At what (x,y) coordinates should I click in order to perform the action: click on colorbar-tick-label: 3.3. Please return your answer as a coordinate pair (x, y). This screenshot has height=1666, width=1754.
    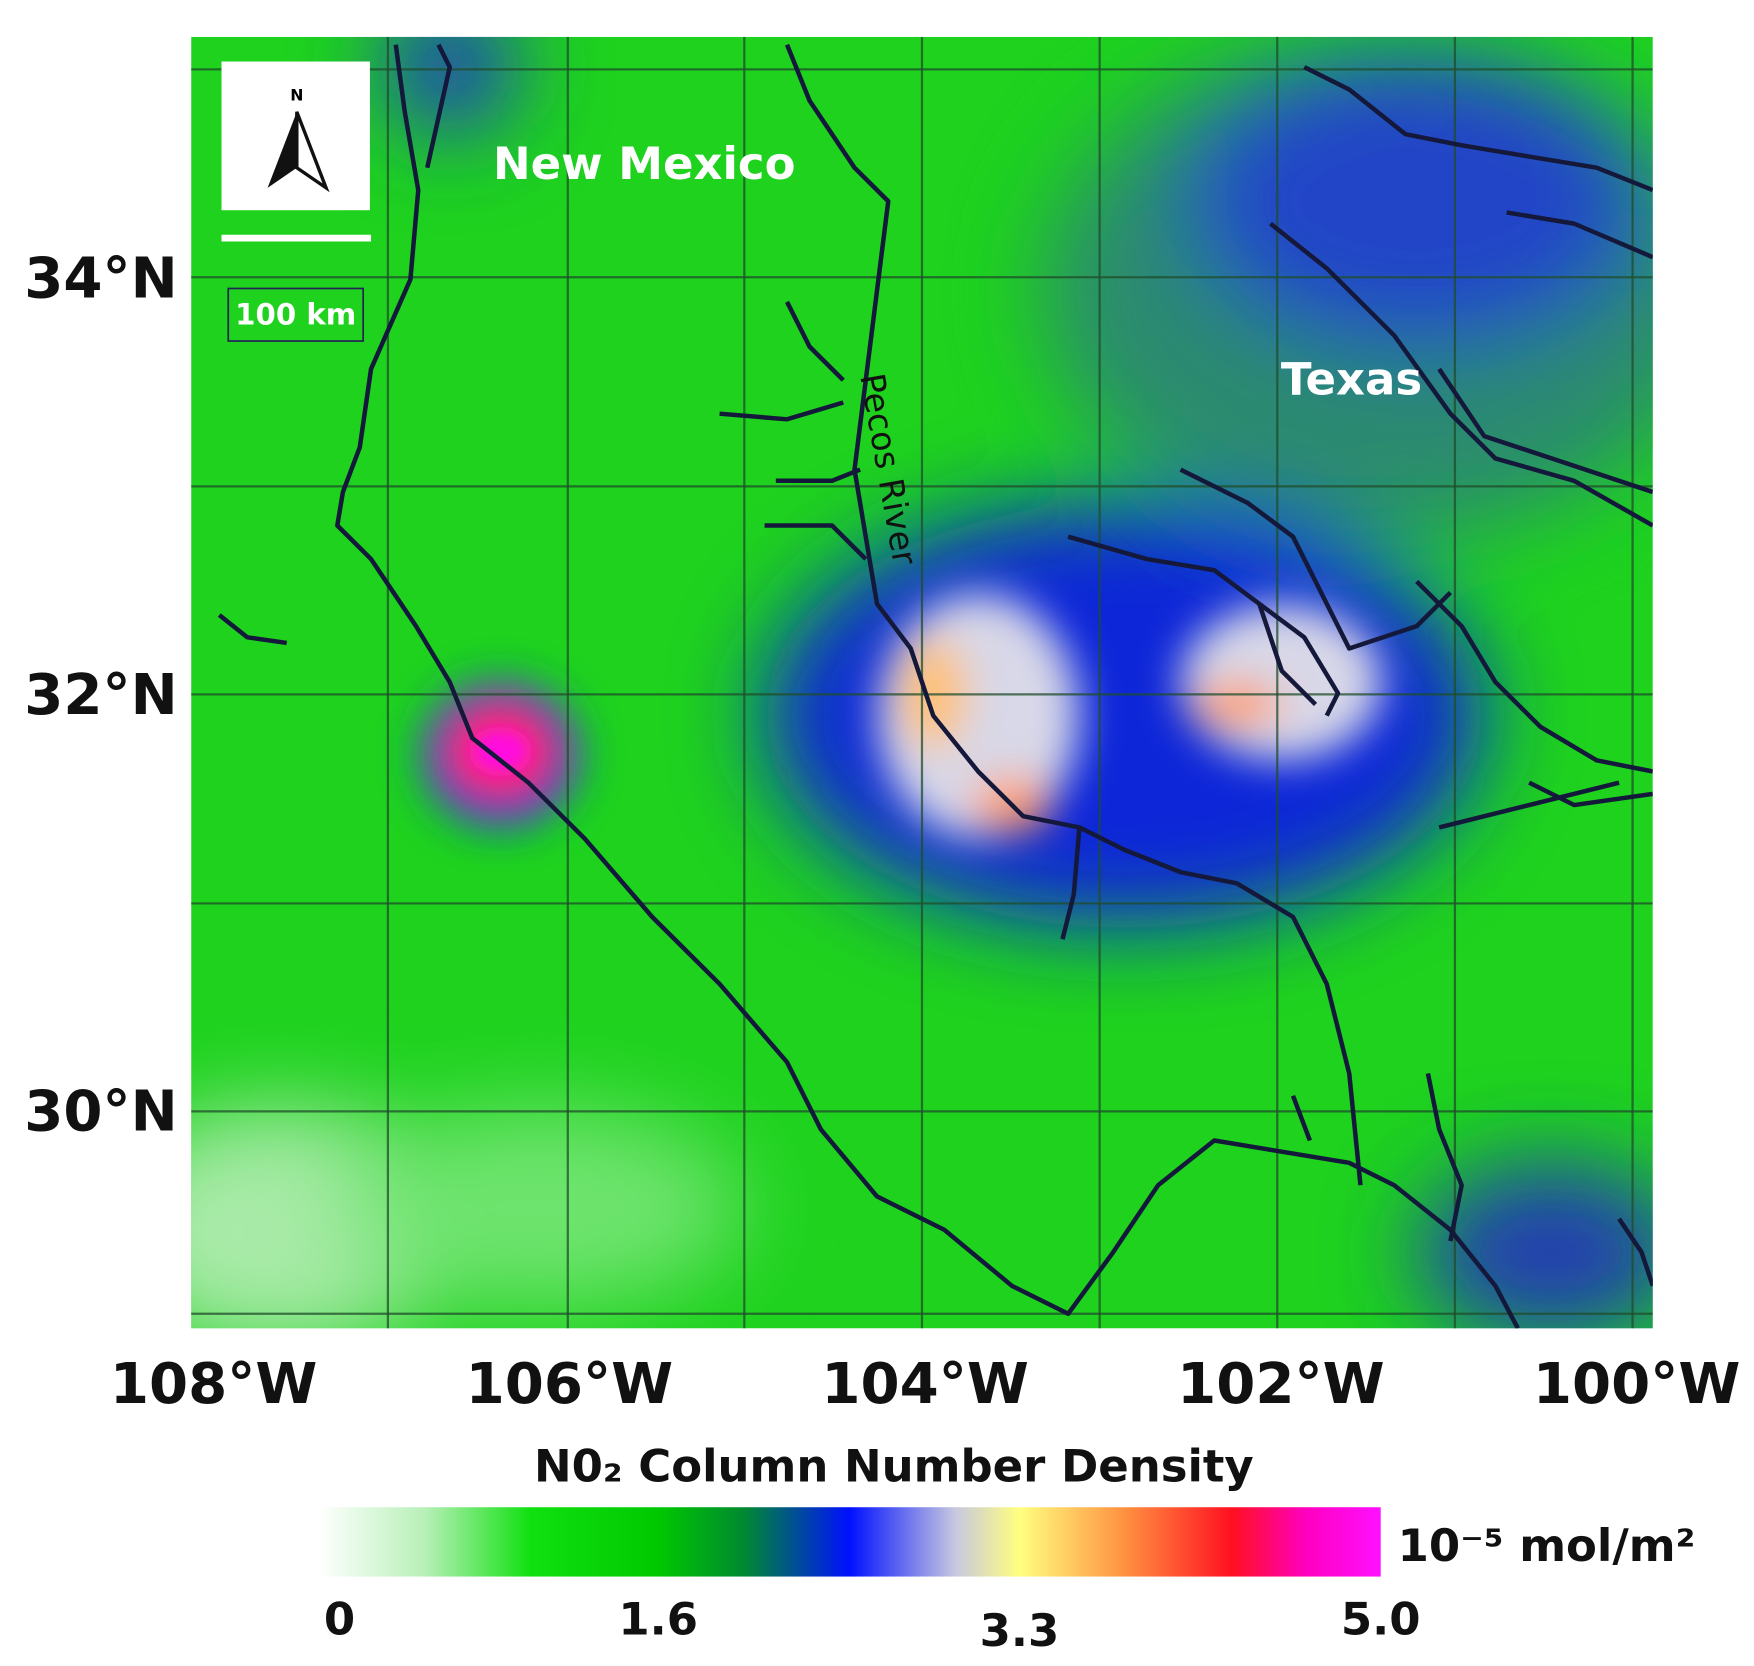
    Looking at the image, I should click on (1020, 1630).